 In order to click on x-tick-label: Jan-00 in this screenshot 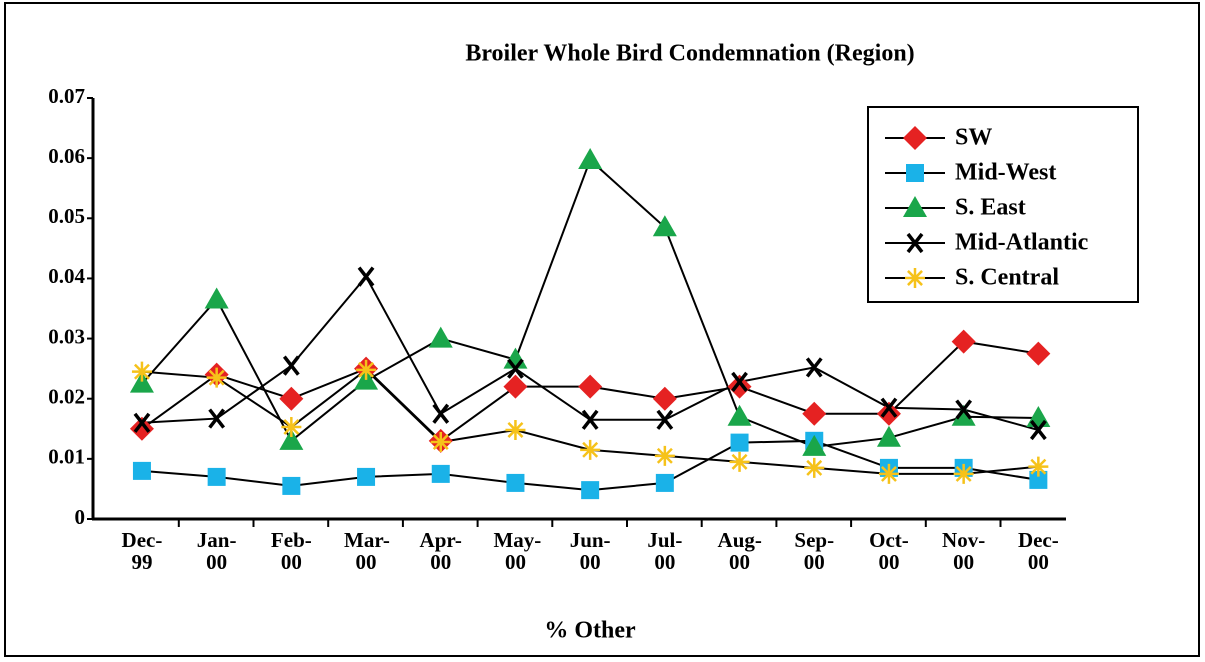, I will do `click(216, 551)`.